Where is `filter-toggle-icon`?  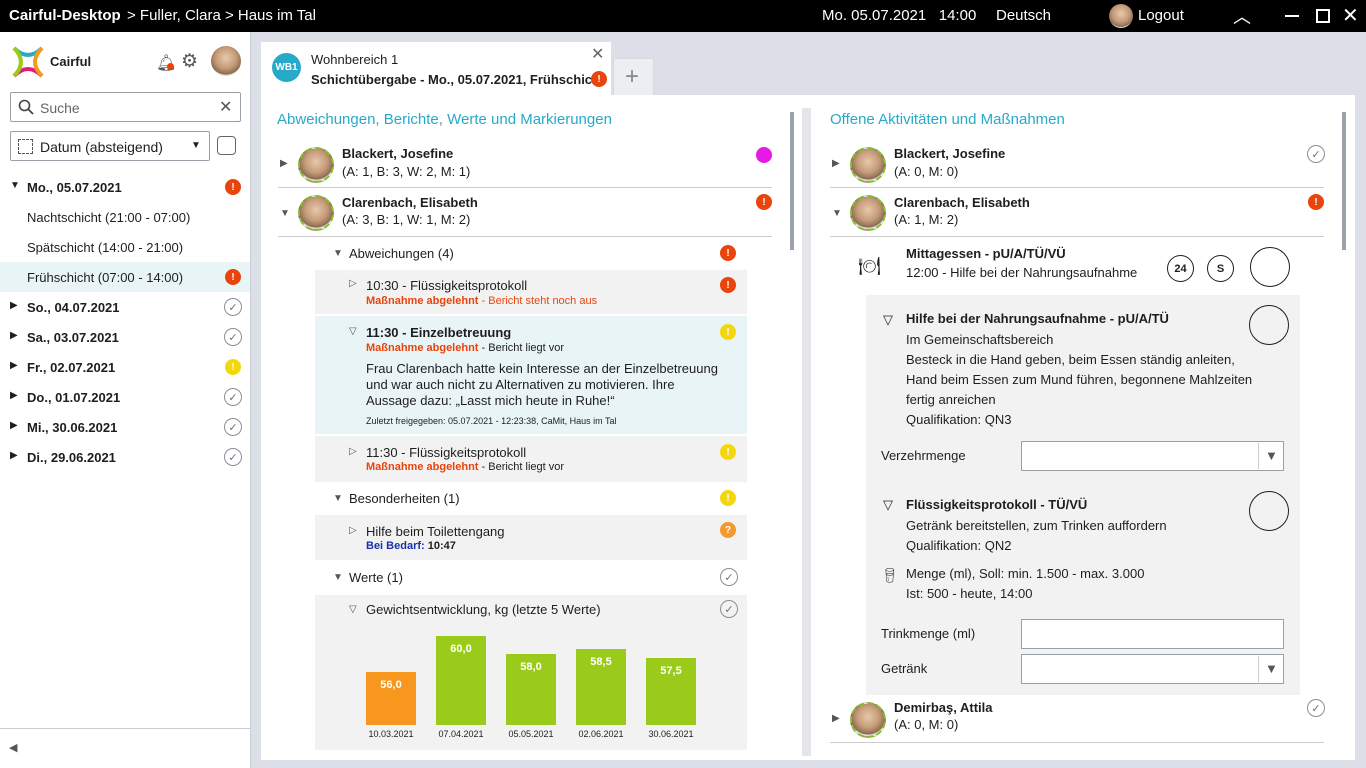 filter-toggle-icon is located at coordinates (226, 145).